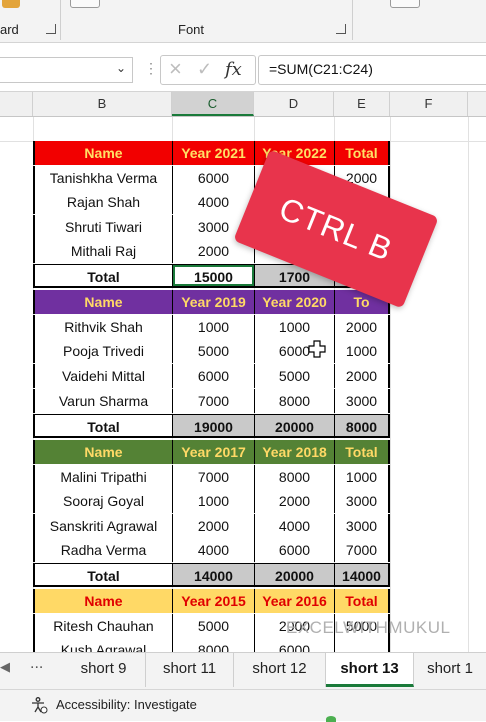 This screenshot has width=486, height=722. What do you see at coordinates (362, 426) in the screenshot?
I see `total-cell: 8000` at bounding box center [362, 426].